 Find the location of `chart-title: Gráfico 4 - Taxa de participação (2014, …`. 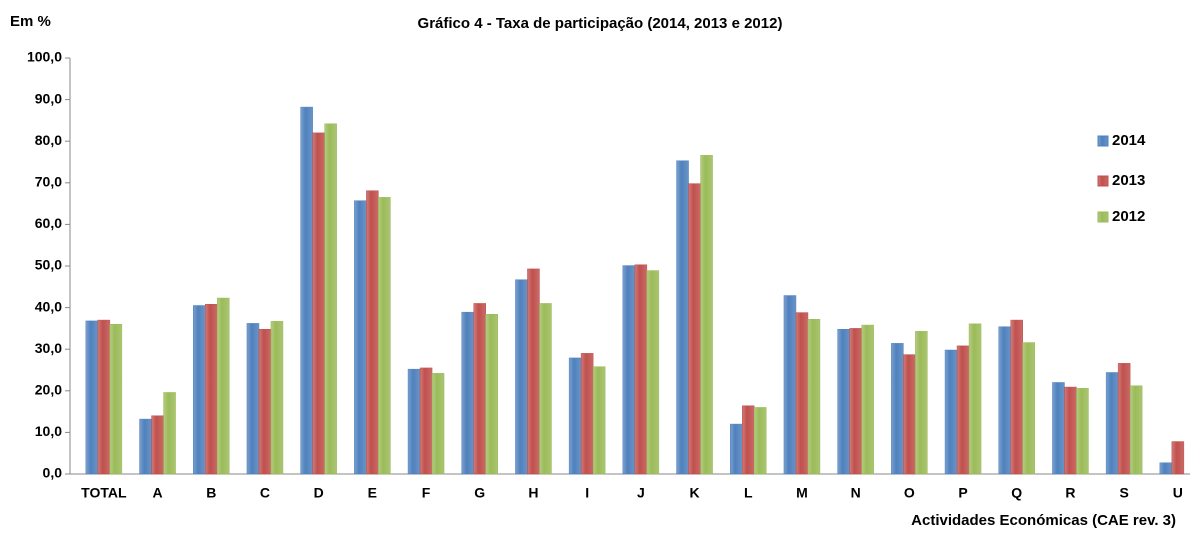

chart-title: Gráfico 4 - Taxa de participação (2014, … is located at coordinates (600, 23).